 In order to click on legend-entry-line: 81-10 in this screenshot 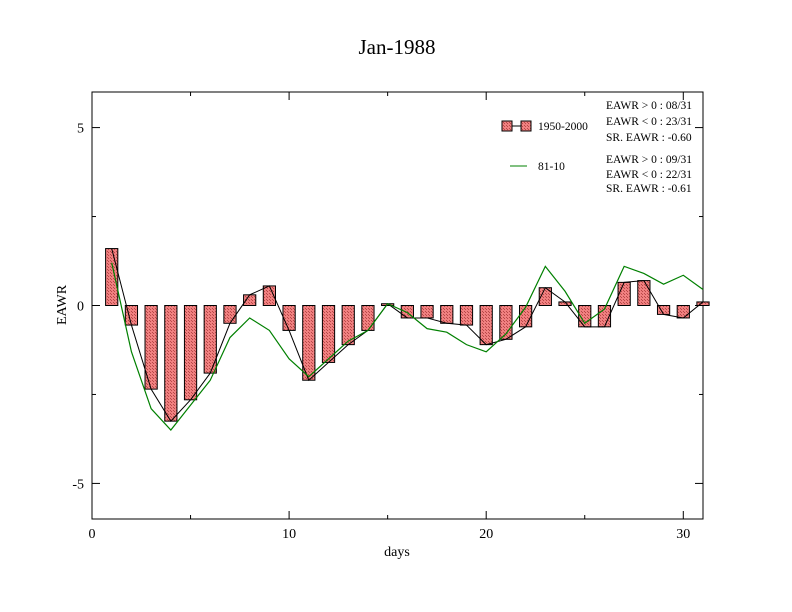, I will do `click(537, 167)`.